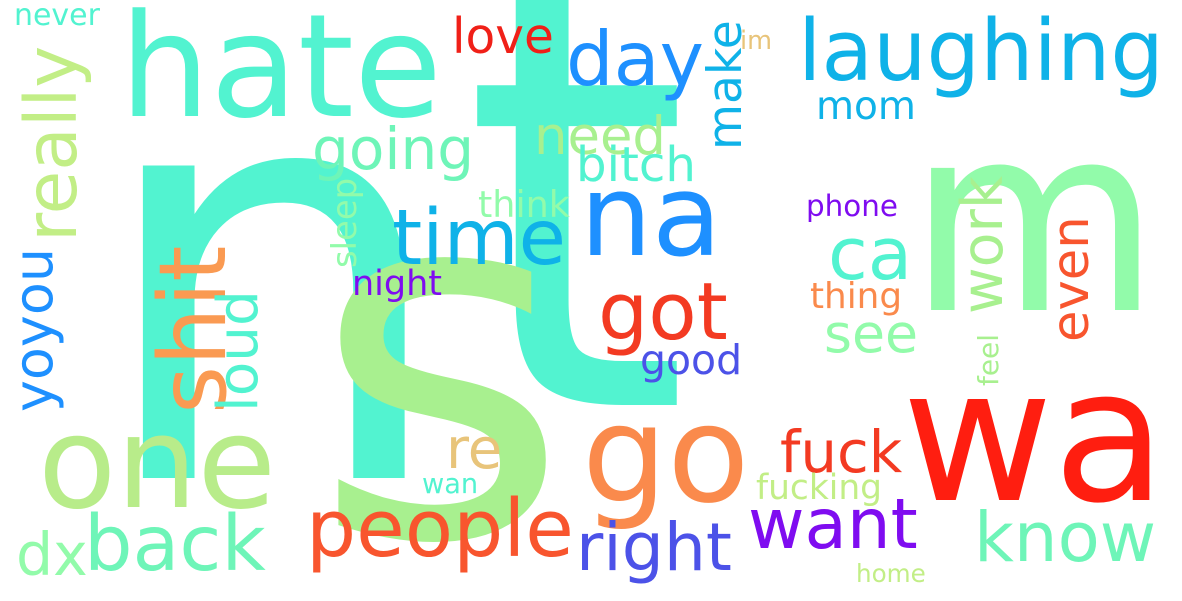 This screenshot has width=1182, height=601. What do you see at coordinates (725, 85) in the screenshot?
I see `word-make: make` at bounding box center [725, 85].